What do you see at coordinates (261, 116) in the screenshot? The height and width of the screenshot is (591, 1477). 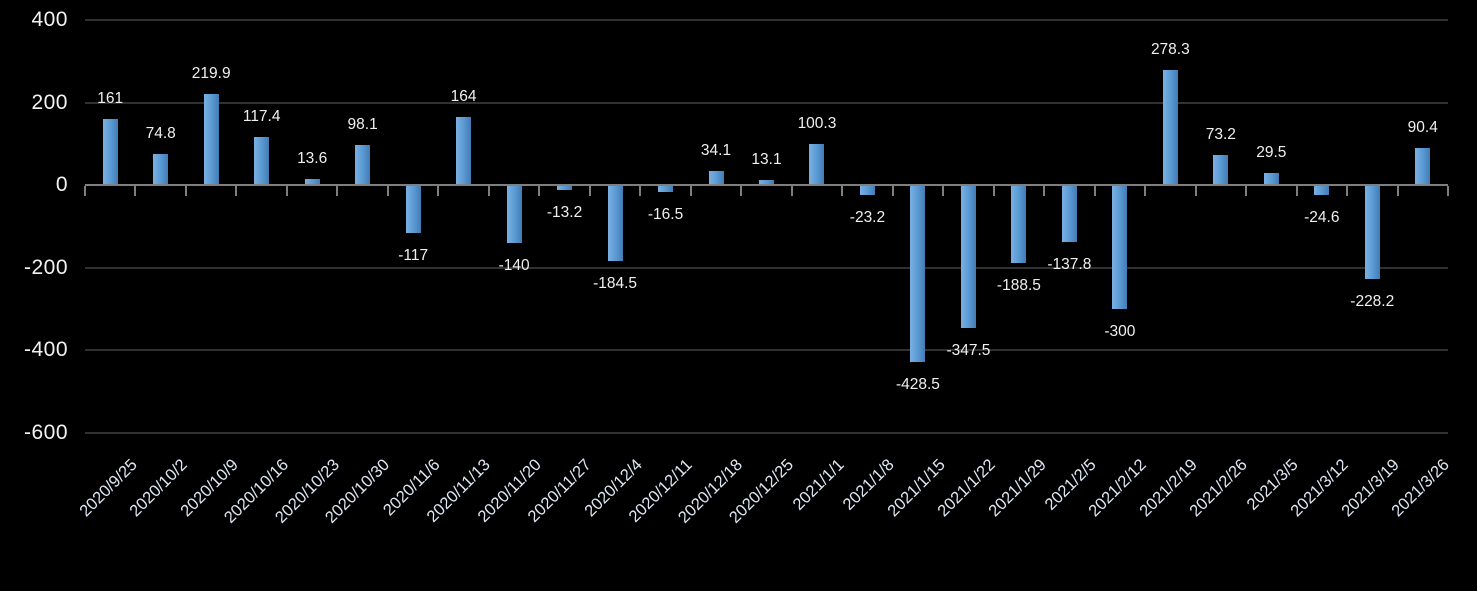 I see `bar-value-label: 117.4` at bounding box center [261, 116].